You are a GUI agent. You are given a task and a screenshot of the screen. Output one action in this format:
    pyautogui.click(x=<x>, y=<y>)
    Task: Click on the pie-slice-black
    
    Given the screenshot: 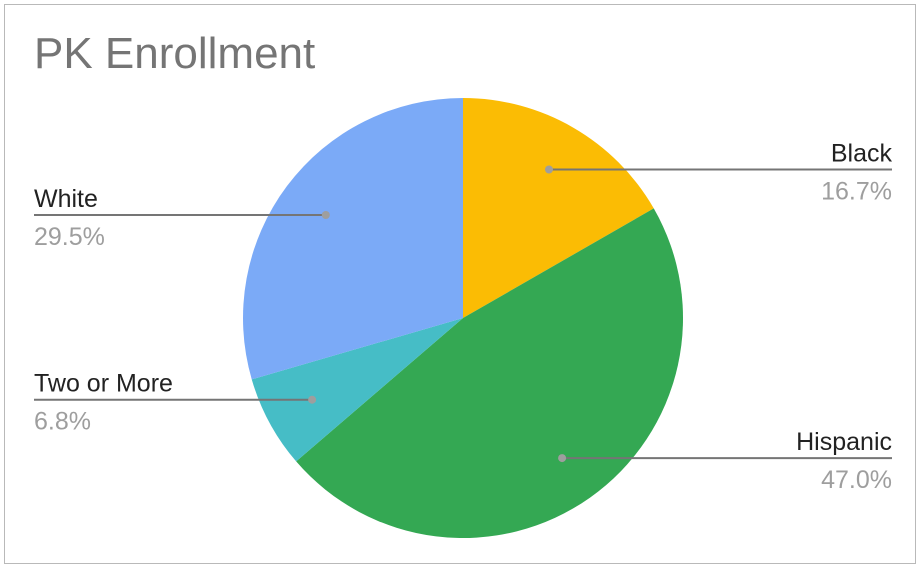 What is the action you would take?
    pyautogui.click(x=558, y=208)
    